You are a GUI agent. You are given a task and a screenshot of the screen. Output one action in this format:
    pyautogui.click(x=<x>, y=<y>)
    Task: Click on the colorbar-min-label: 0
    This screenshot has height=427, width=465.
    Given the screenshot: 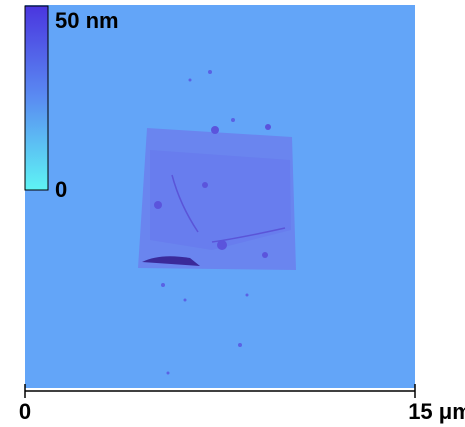 What is the action you would take?
    pyautogui.click(x=61, y=189)
    